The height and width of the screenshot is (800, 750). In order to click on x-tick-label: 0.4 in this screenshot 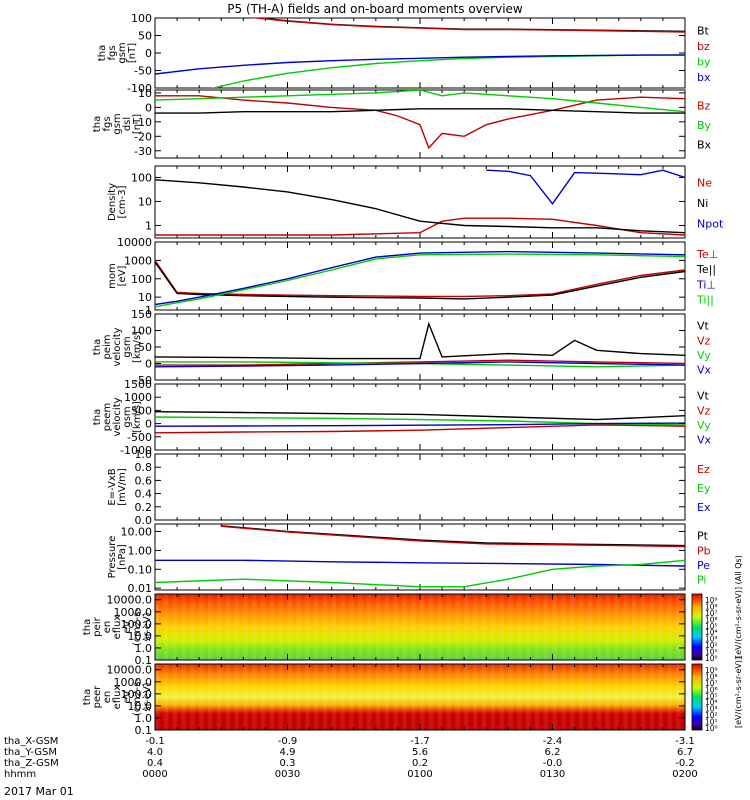, I will do `click(155, 763)`.